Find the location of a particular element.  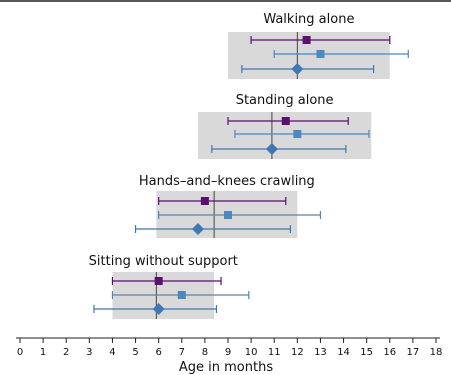

x-tick-label: 10 is located at coordinates (251, 352).